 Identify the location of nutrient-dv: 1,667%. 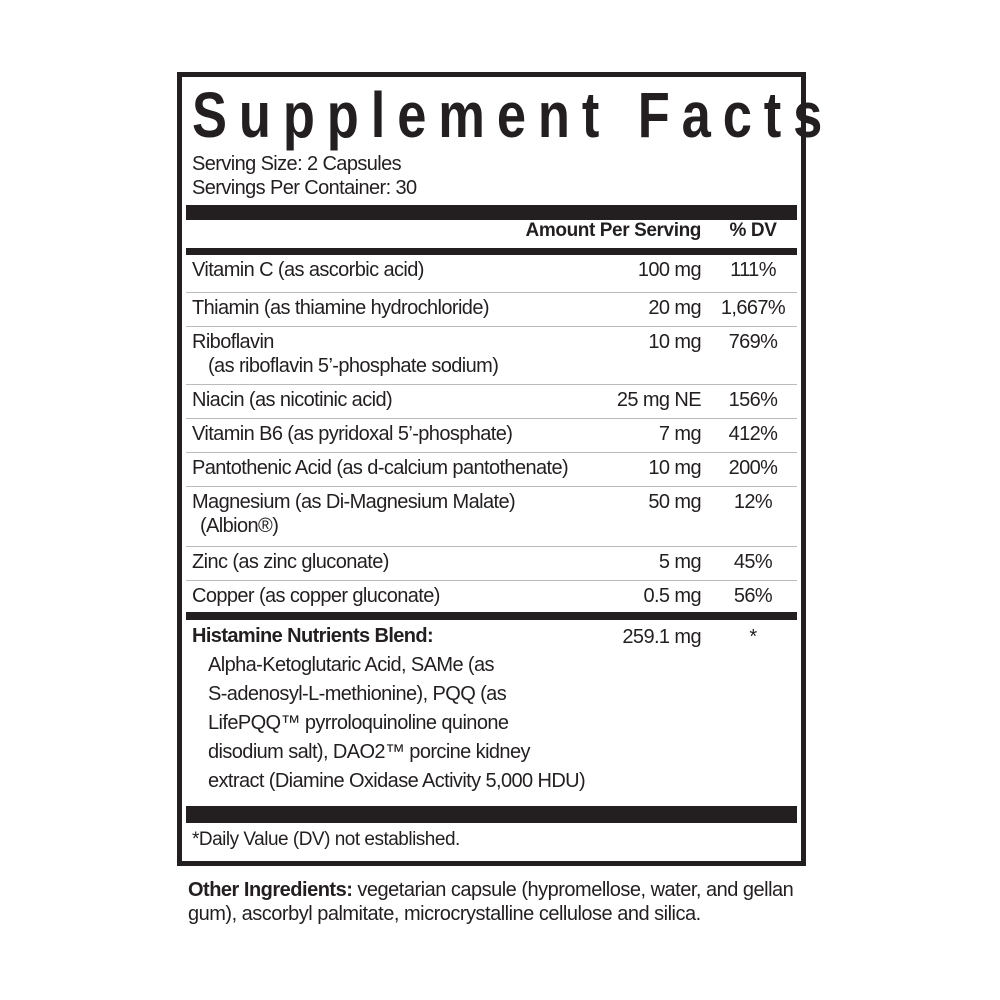
(753, 308).